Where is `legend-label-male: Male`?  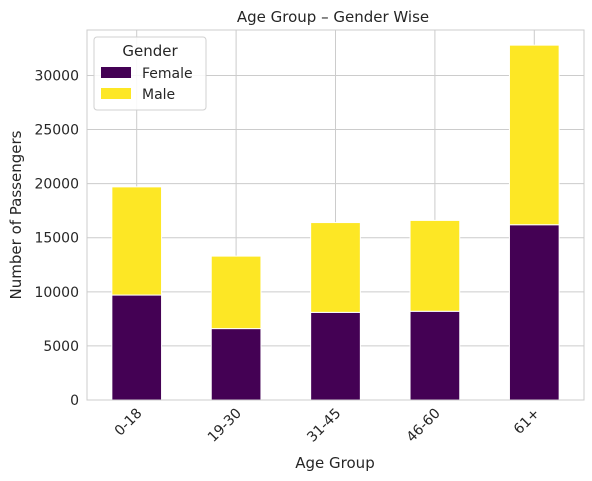
legend-label-male: Male is located at coordinates (158, 95).